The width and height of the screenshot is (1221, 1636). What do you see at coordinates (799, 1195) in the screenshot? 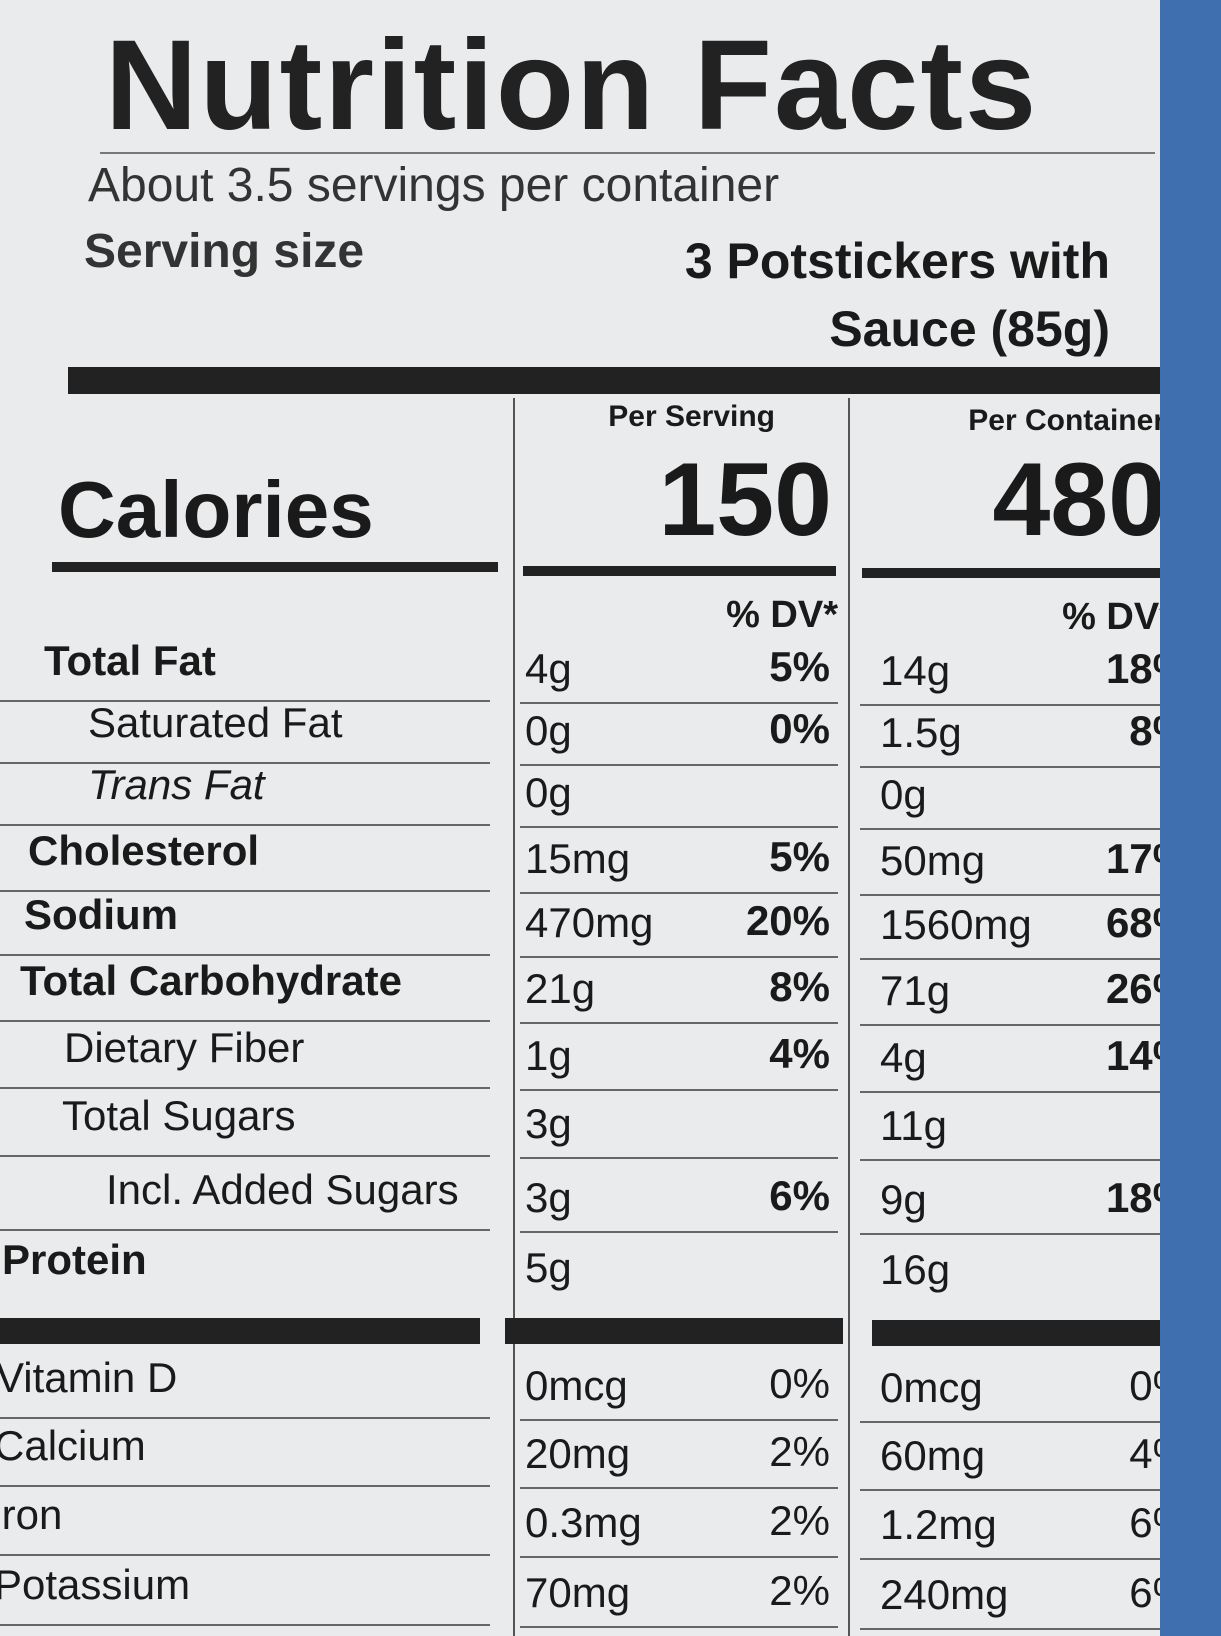
I see `serving-dv: 6%` at bounding box center [799, 1195].